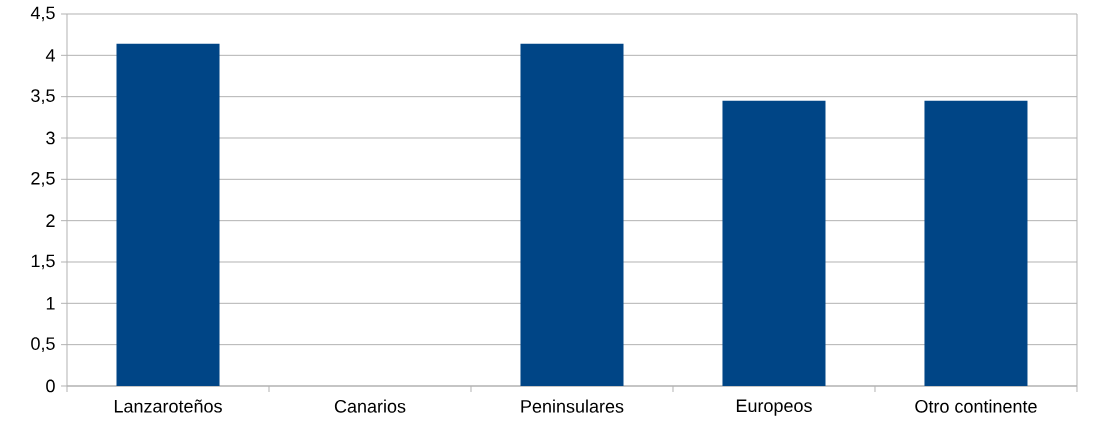  I want to click on y-tick-label: 4,5, so click(42, 14).